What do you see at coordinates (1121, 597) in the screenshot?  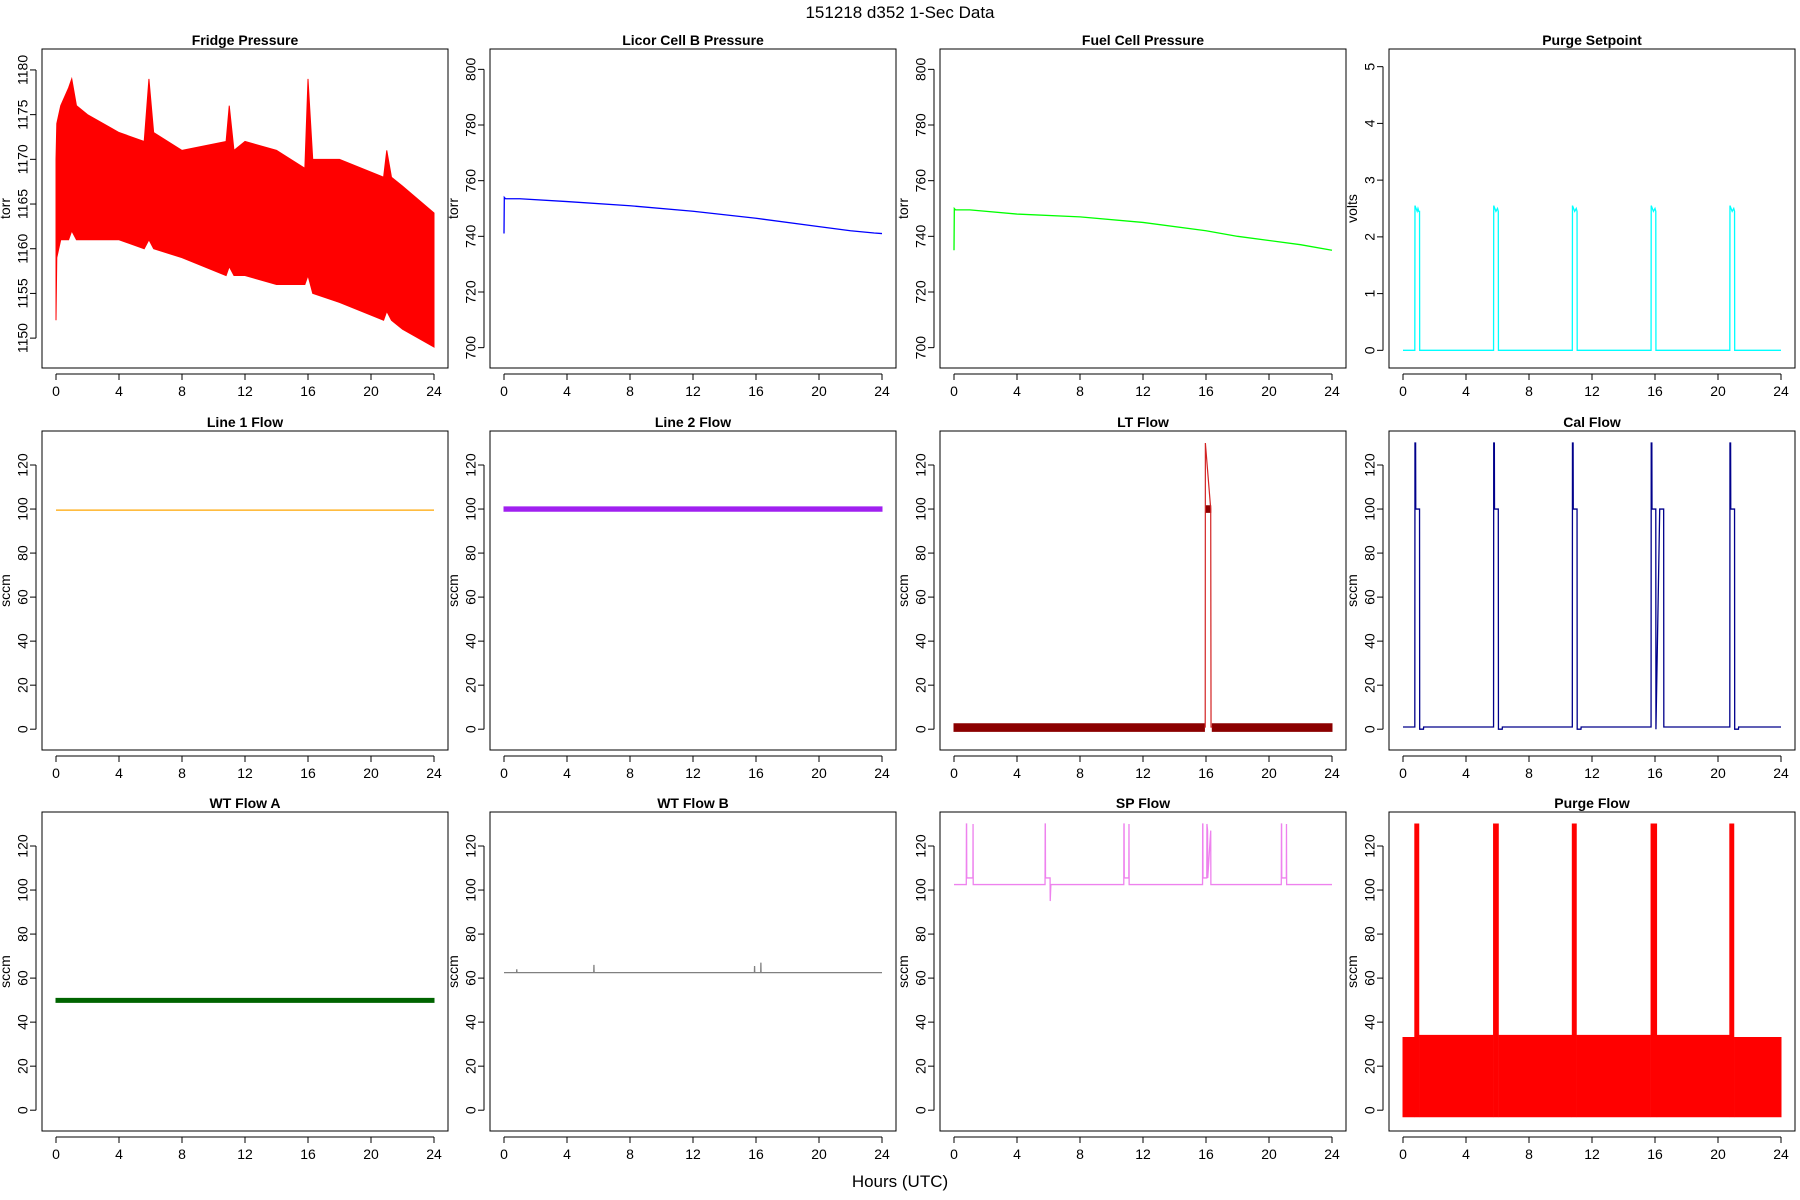 I see `chart-panel: LT Flow sccm 0 4 8 12 16 20 24 0 20 40 60 80 100 120` at bounding box center [1121, 597].